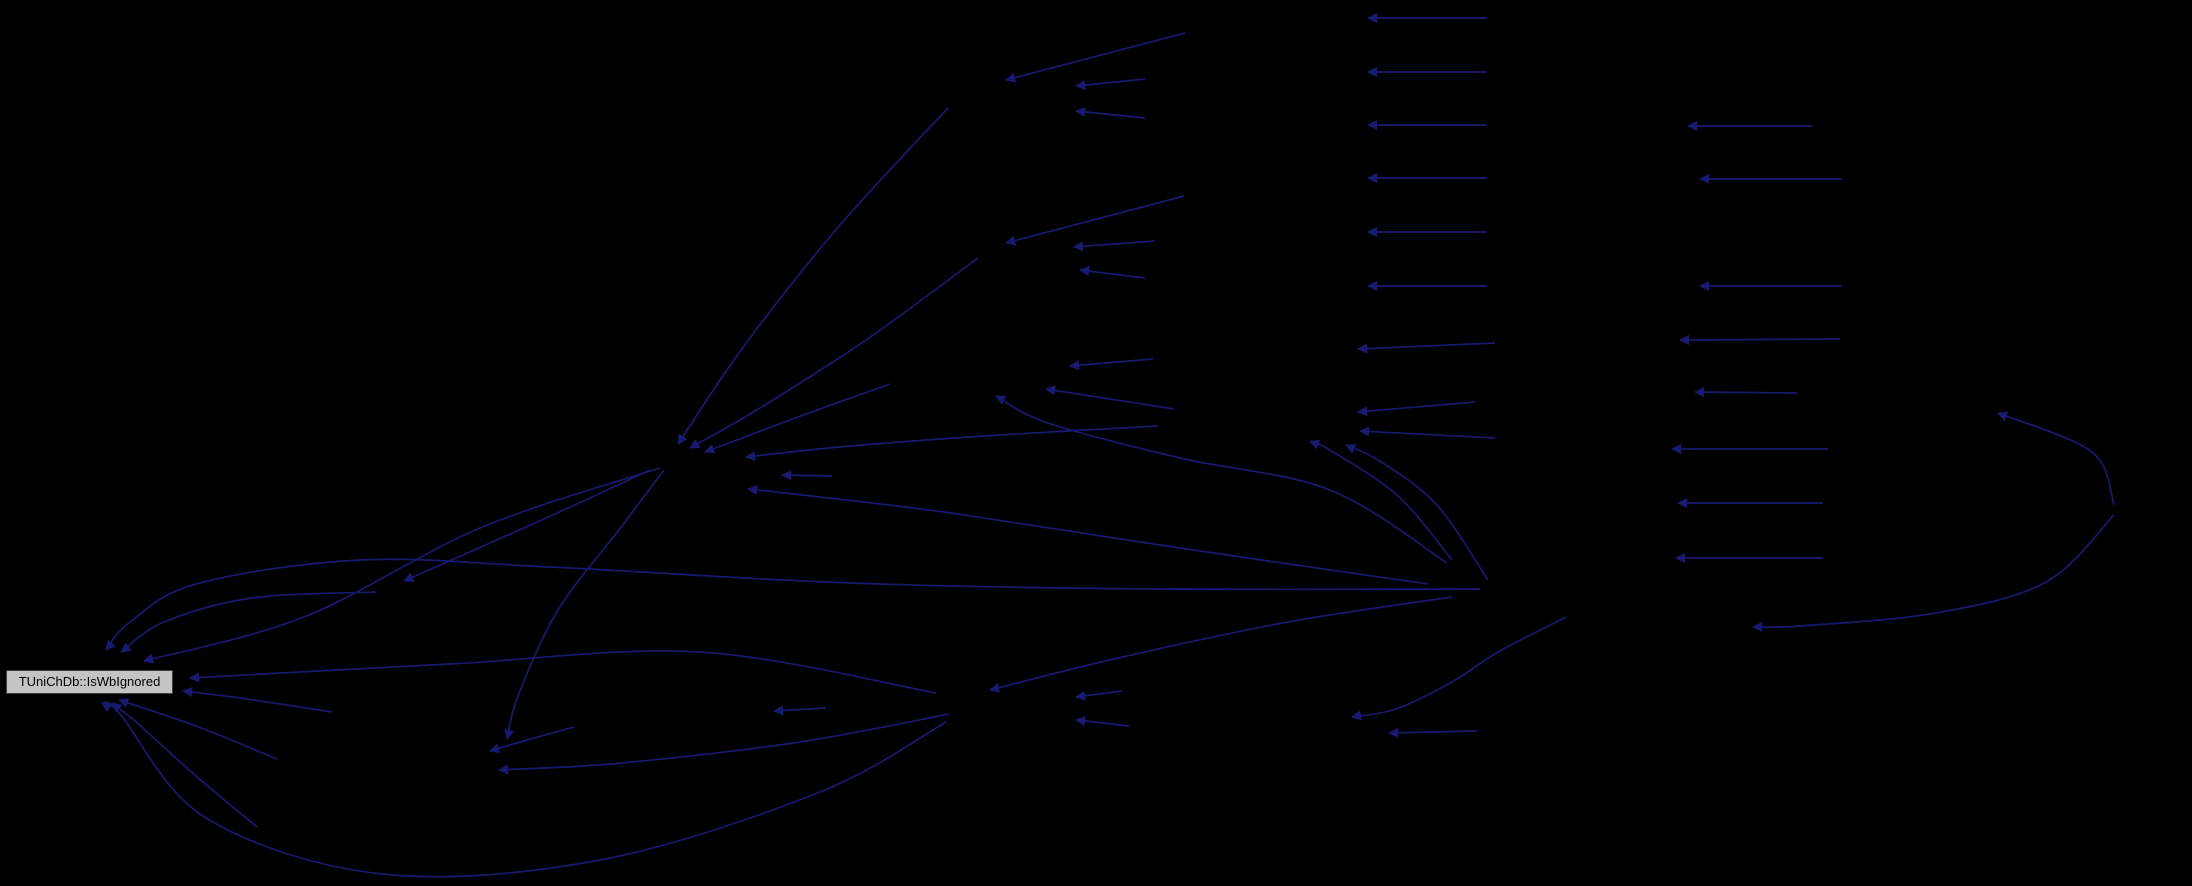  Describe the element at coordinates (1110, 84) in the screenshot. I see `edge-n1-small-upper` at that location.